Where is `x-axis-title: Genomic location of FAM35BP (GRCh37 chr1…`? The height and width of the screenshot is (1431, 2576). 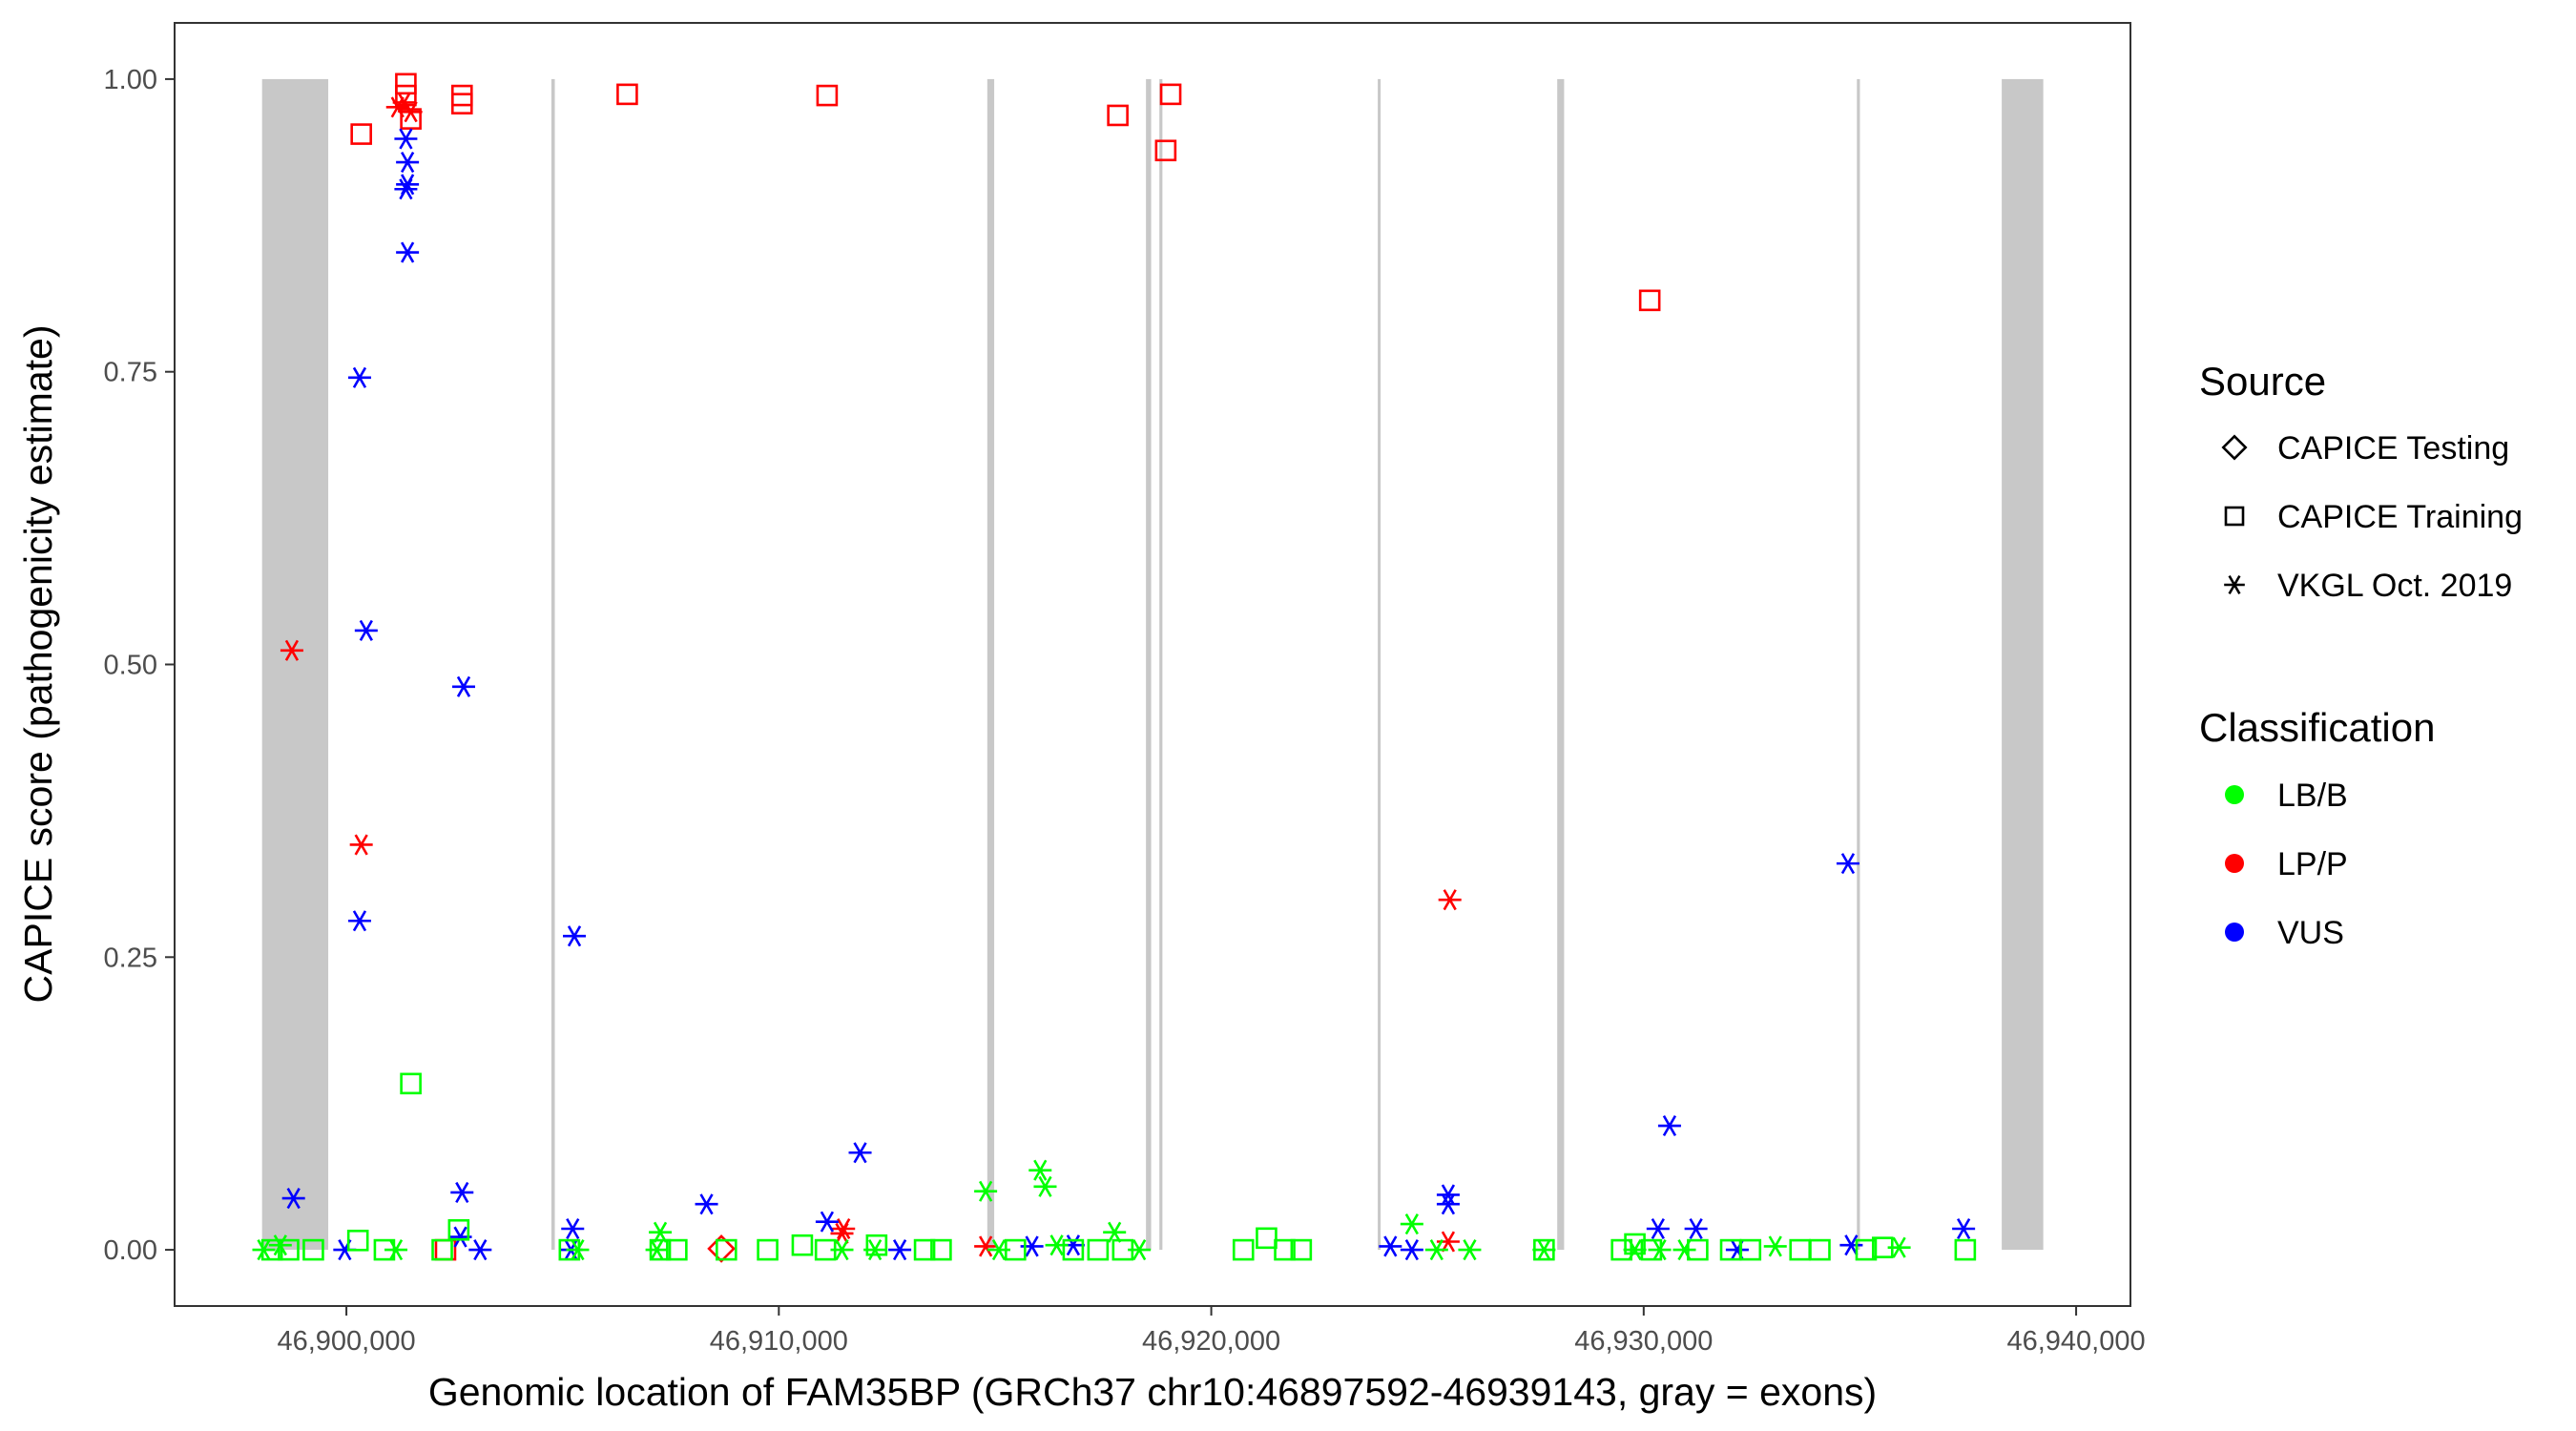 x-axis-title: Genomic location of FAM35BP (GRCh37 chr1… is located at coordinates (1152, 1392).